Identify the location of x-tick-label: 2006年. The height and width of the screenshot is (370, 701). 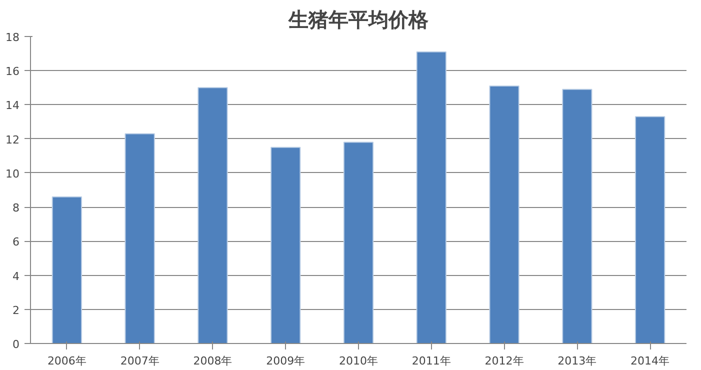
(66, 361).